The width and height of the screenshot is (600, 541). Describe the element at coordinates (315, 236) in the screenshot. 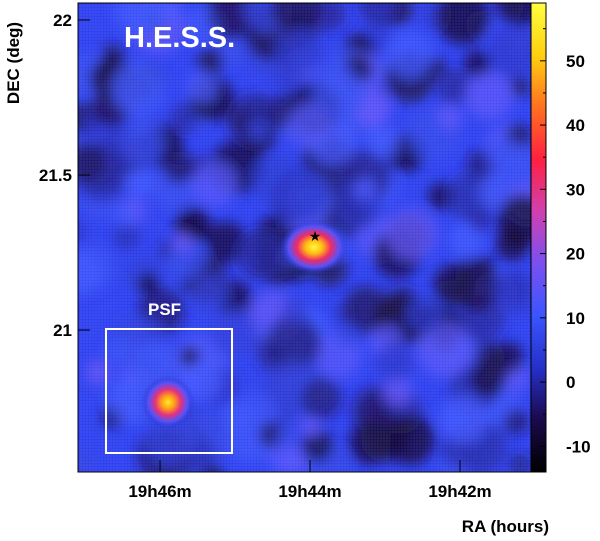

I see `star-icon: ★` at that location.